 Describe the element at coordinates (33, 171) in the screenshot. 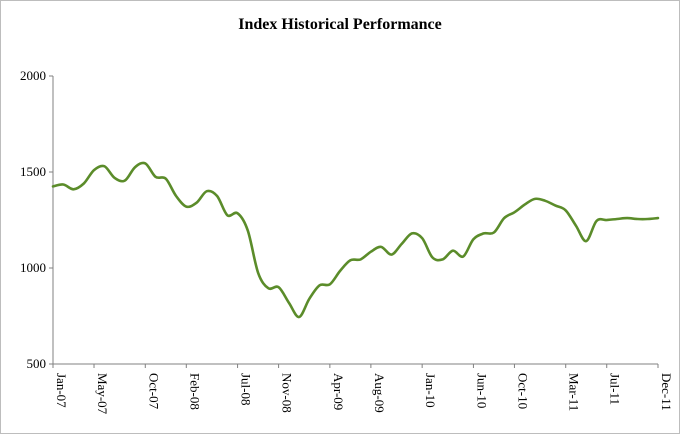

I see `y-tick-label: 1500` at that location.